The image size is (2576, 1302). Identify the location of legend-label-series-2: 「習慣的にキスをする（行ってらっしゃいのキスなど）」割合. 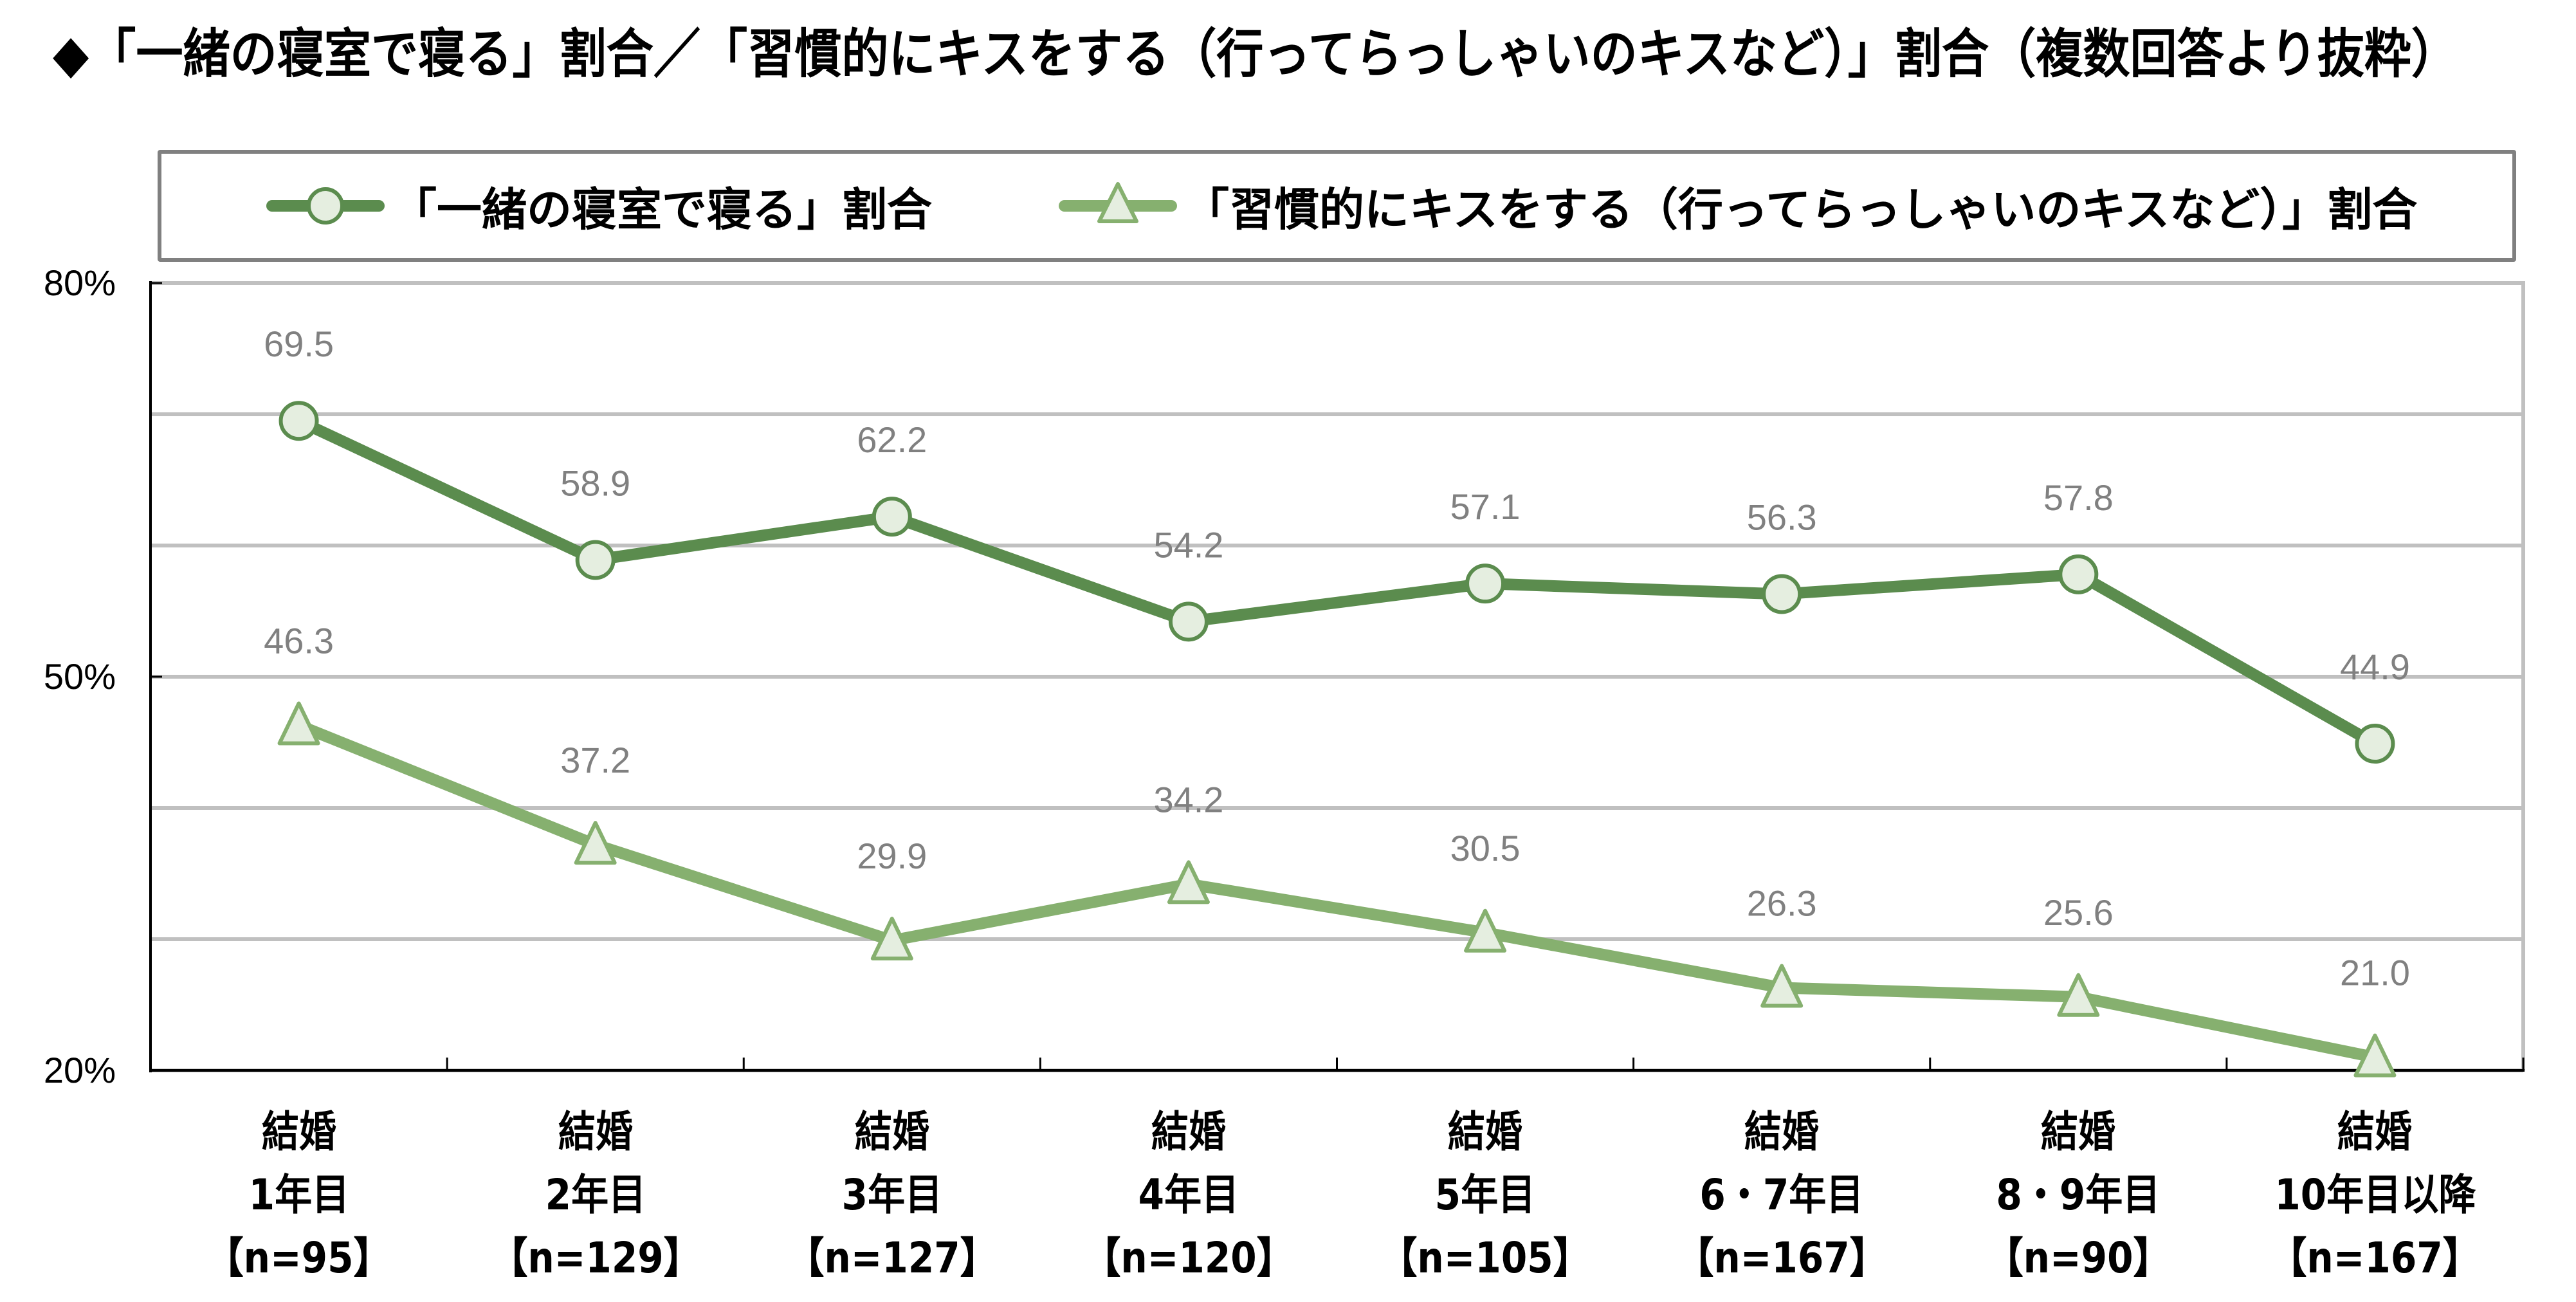
(1801, 209).